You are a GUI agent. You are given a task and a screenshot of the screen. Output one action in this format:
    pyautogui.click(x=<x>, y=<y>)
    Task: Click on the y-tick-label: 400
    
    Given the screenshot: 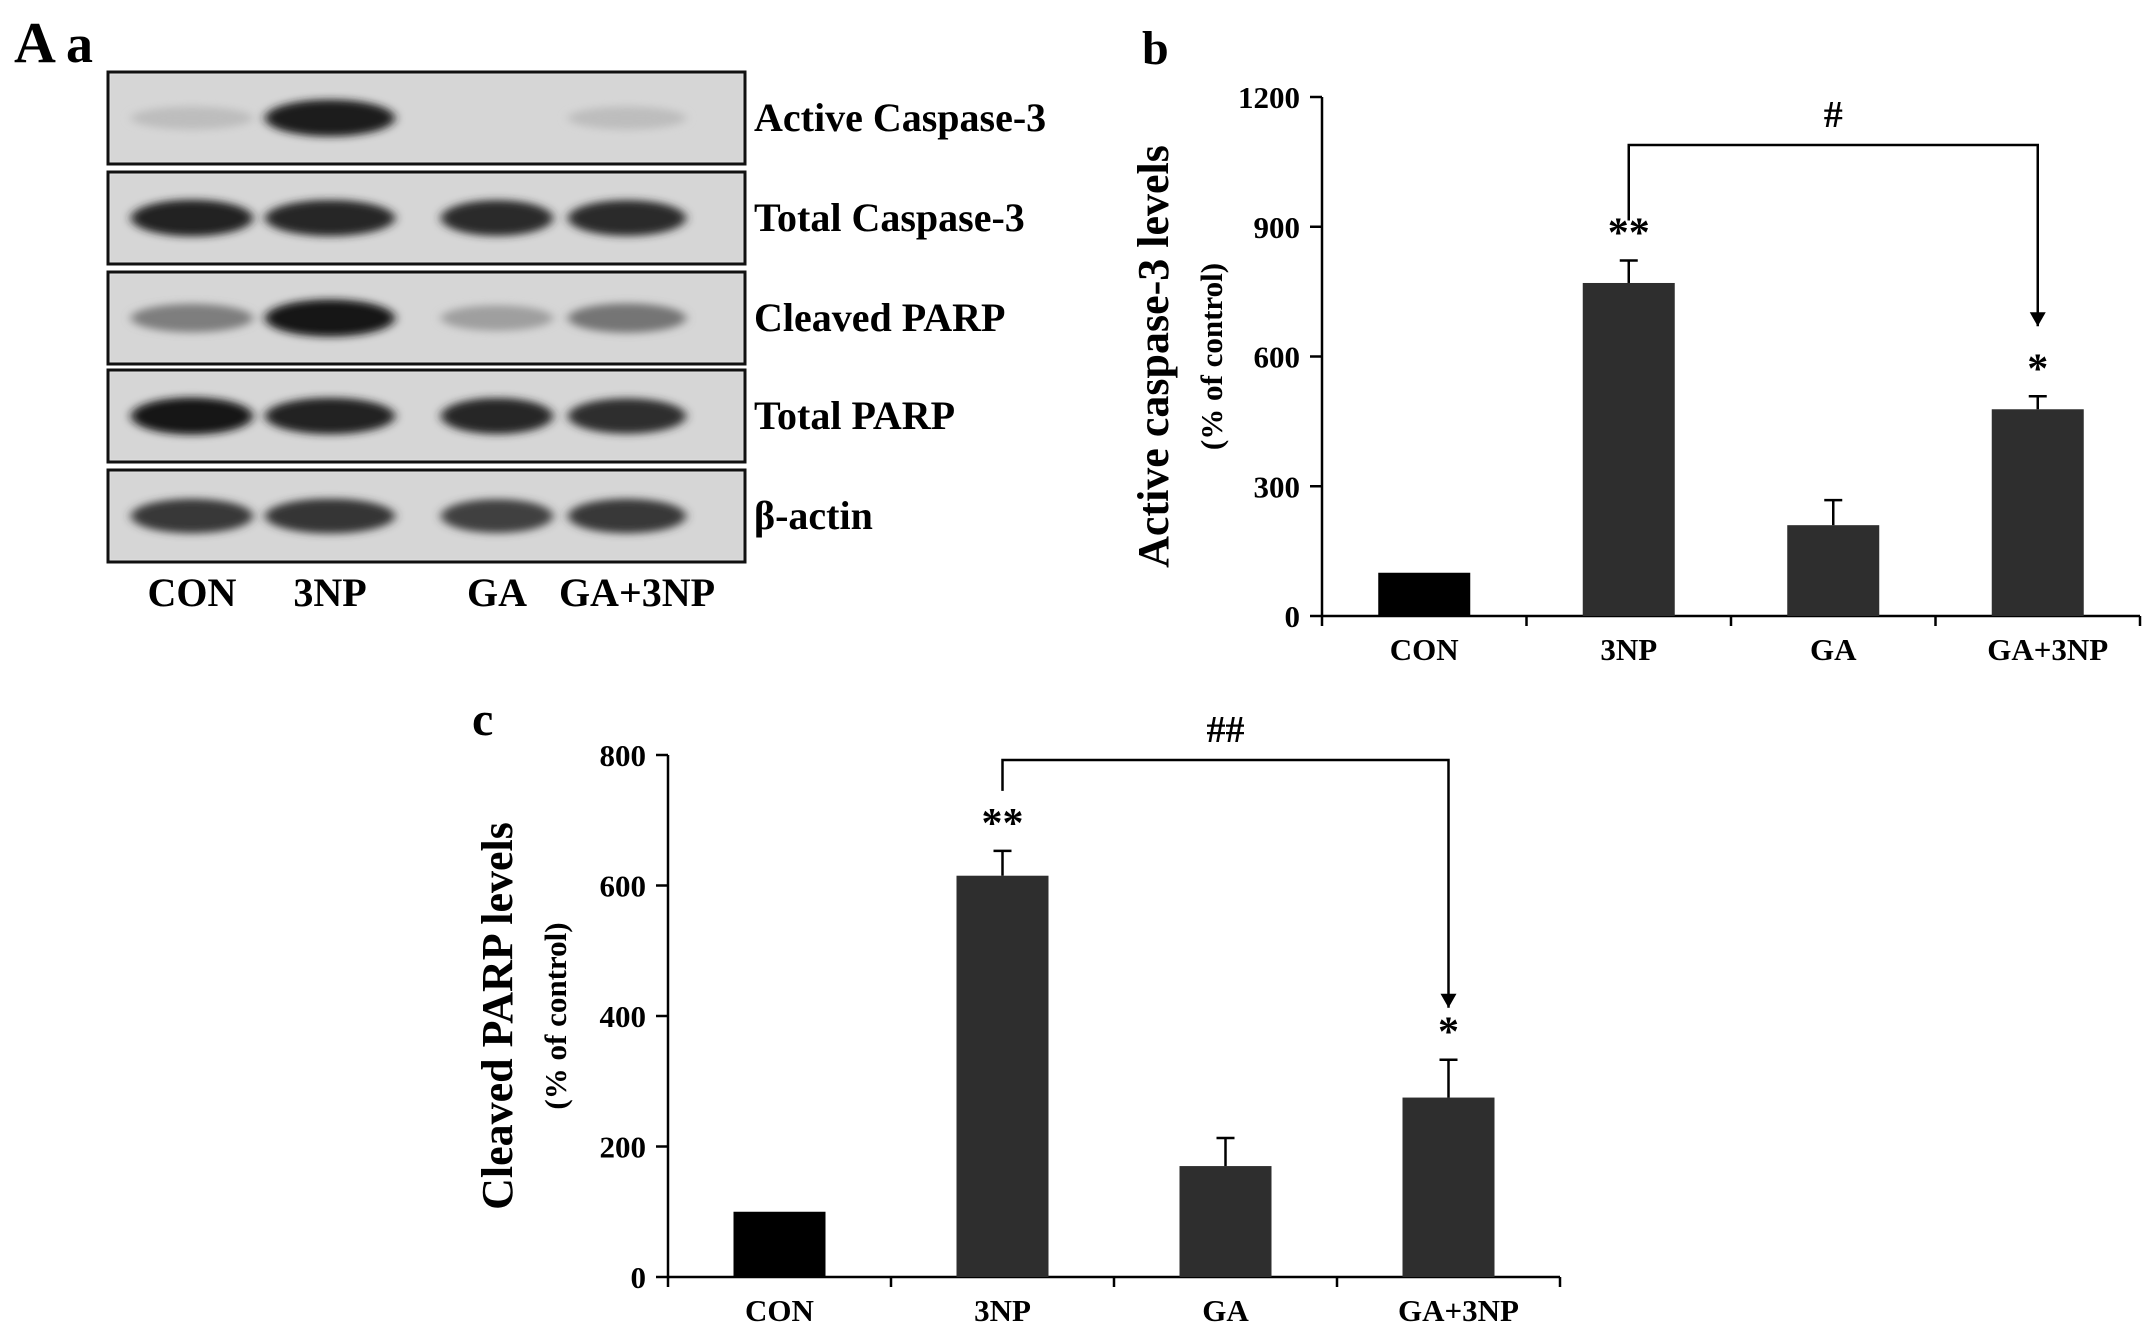 What is the action you would take?
    pyautogui.click(x=623, y=1016)
    